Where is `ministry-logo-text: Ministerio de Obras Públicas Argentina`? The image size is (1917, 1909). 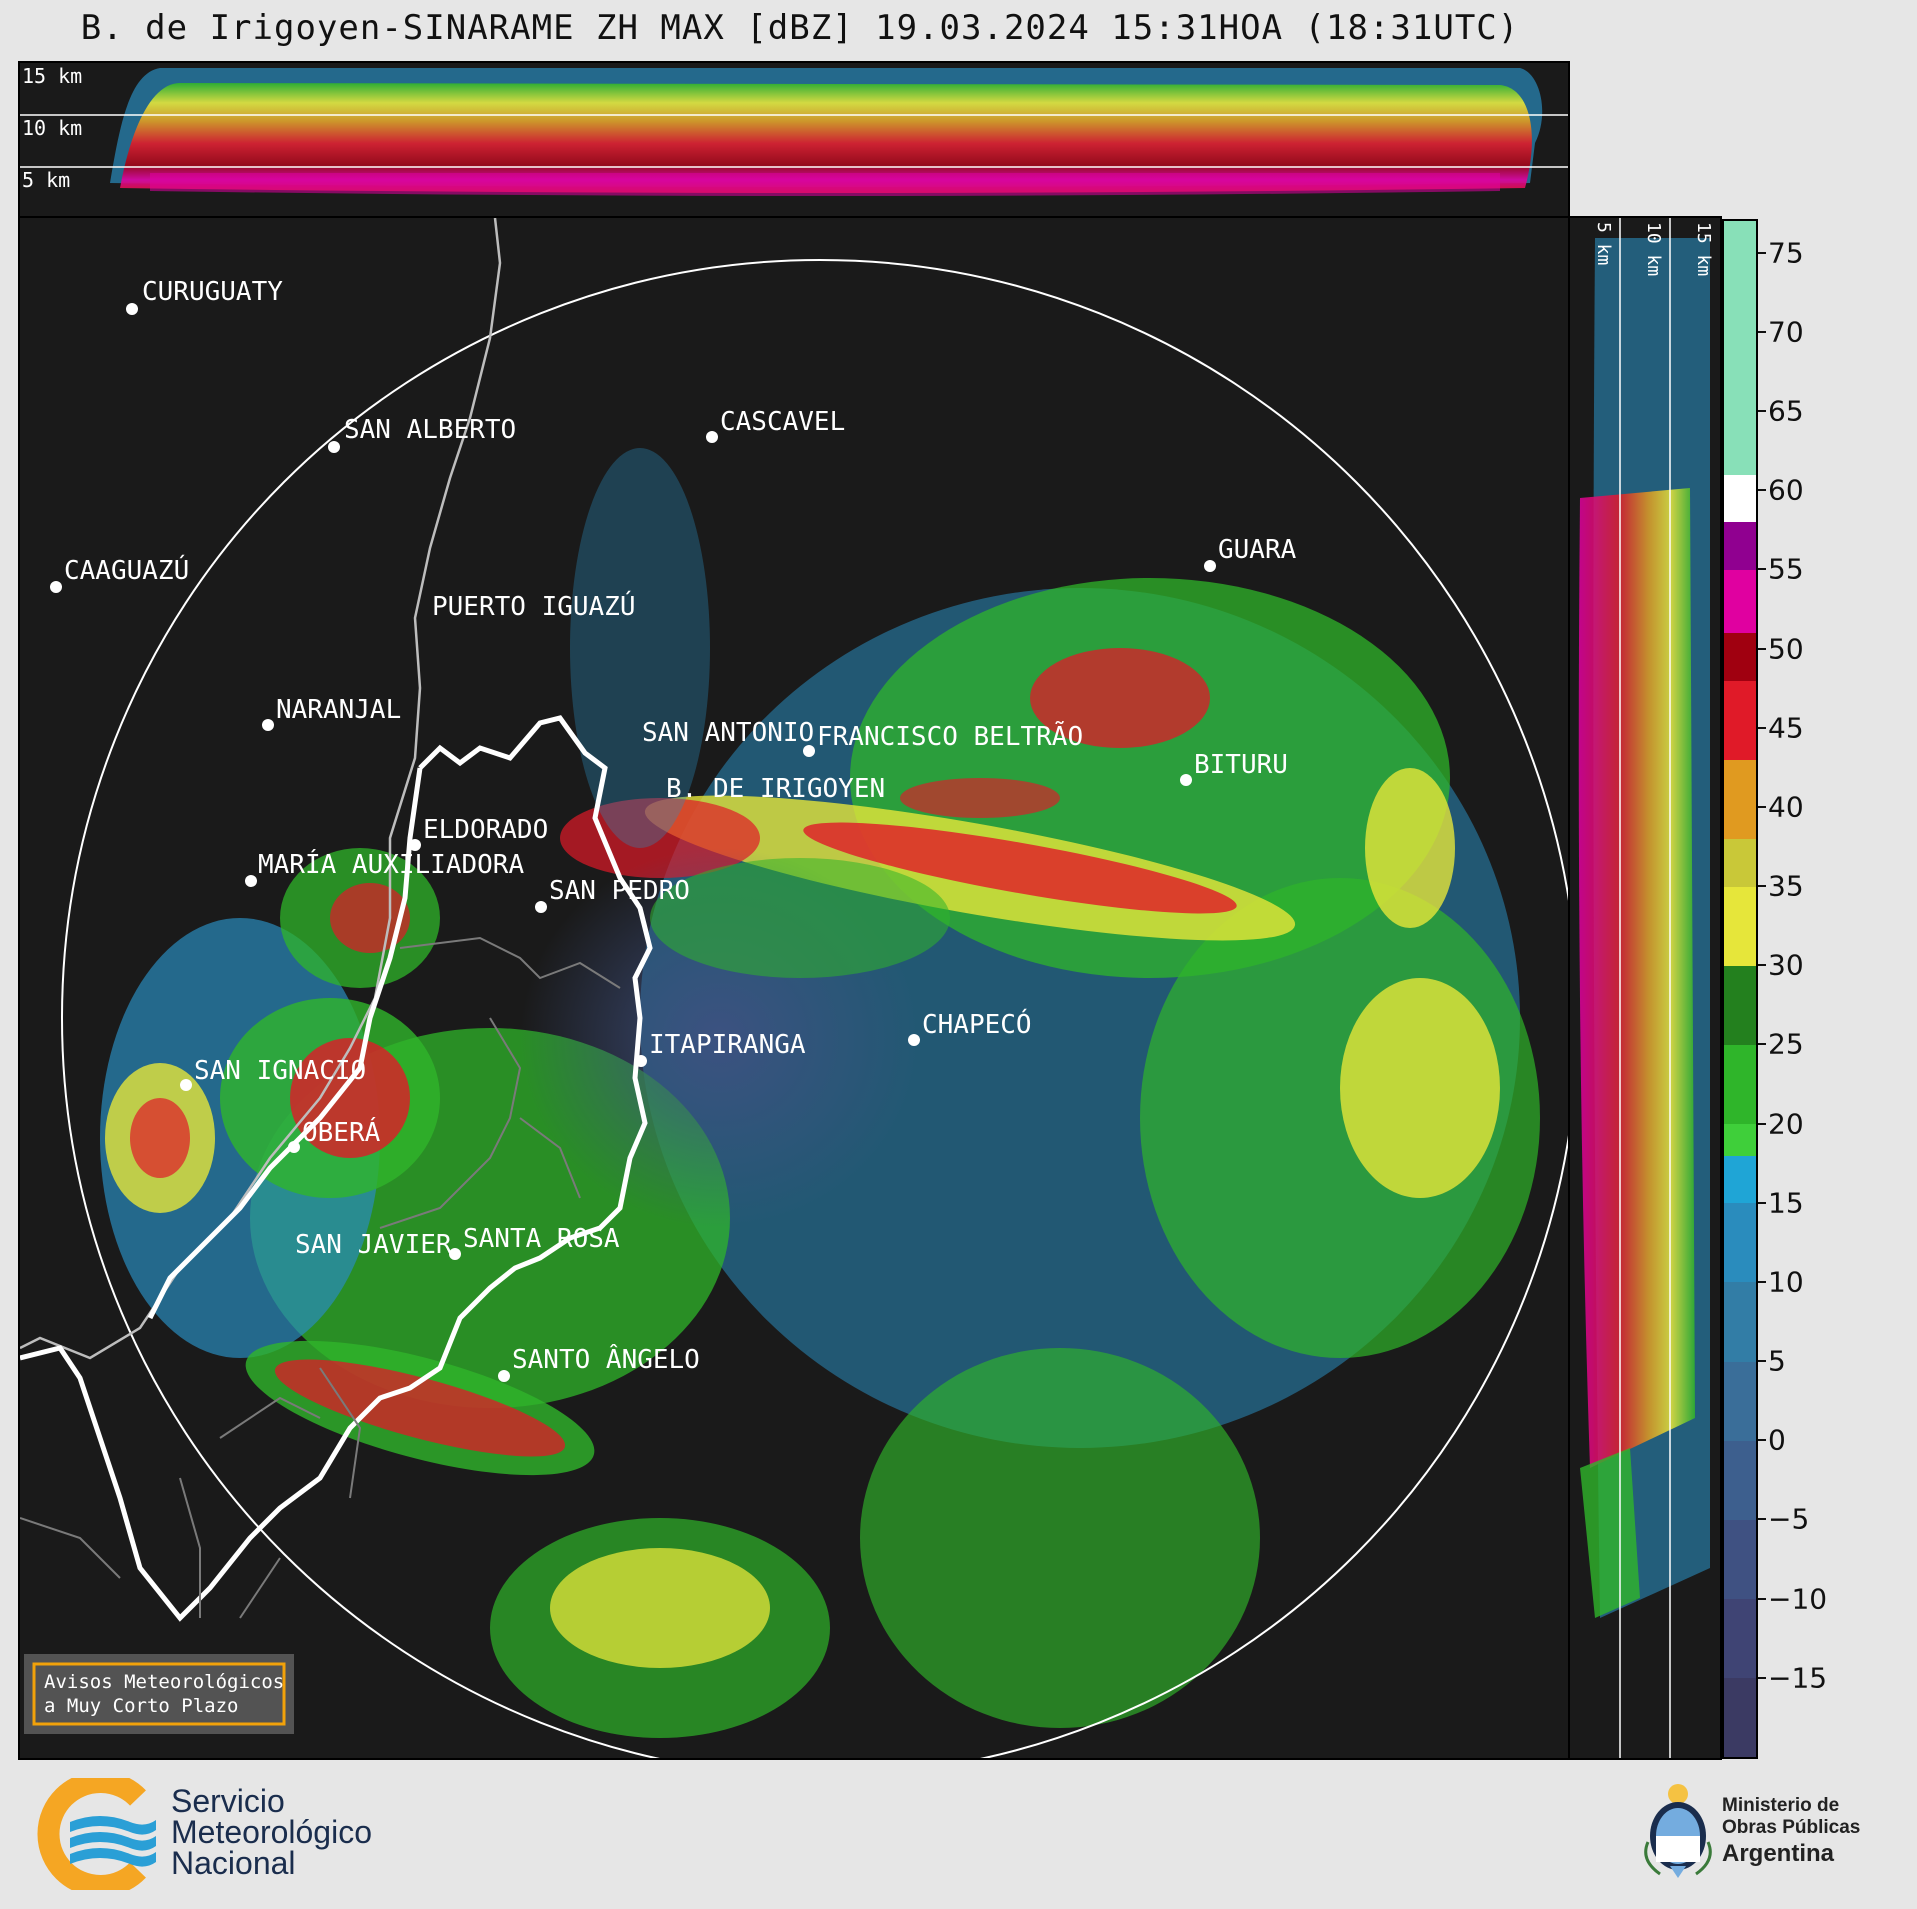
ministry-logo-text: Ministerio de Obras Públicas Argentina is located at coordinates (1791, 1832).